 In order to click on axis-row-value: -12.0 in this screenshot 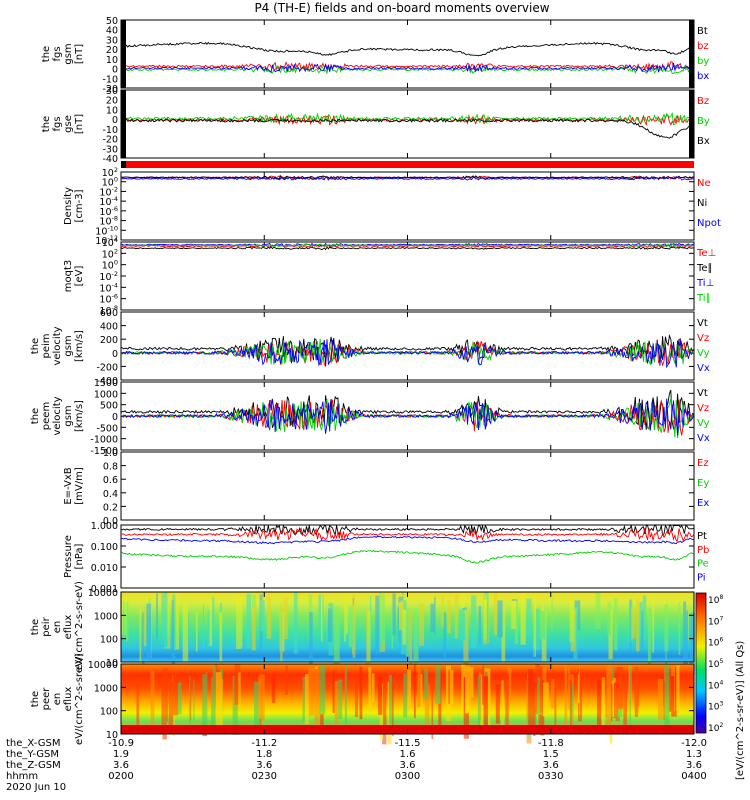, I will do `click(694, 743)`.